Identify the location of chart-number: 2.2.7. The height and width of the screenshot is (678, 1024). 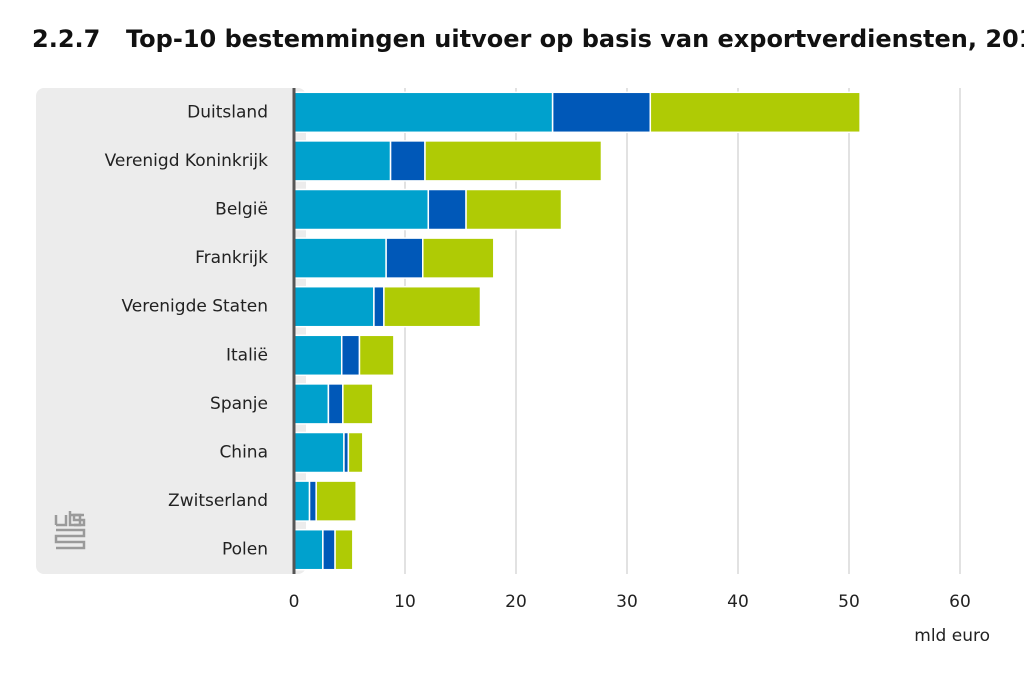
(66, 39).